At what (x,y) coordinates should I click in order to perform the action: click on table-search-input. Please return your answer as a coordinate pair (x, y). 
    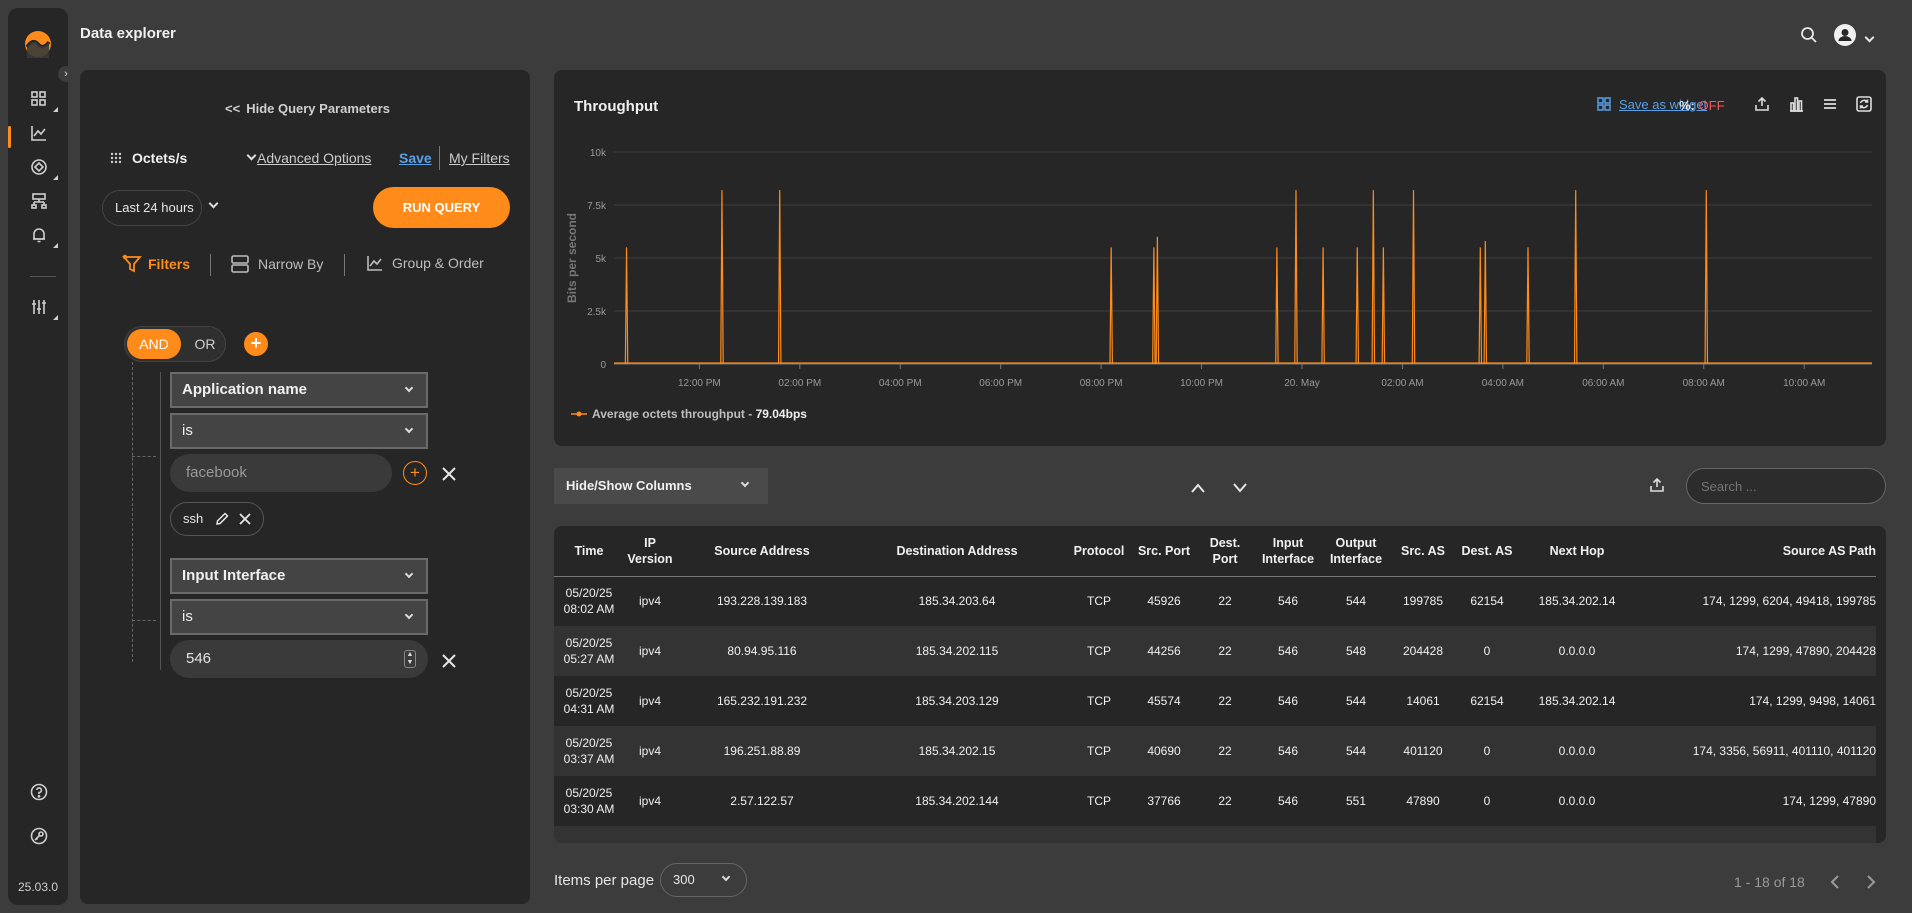
    Looking at the image, I should click on (1786, 486).